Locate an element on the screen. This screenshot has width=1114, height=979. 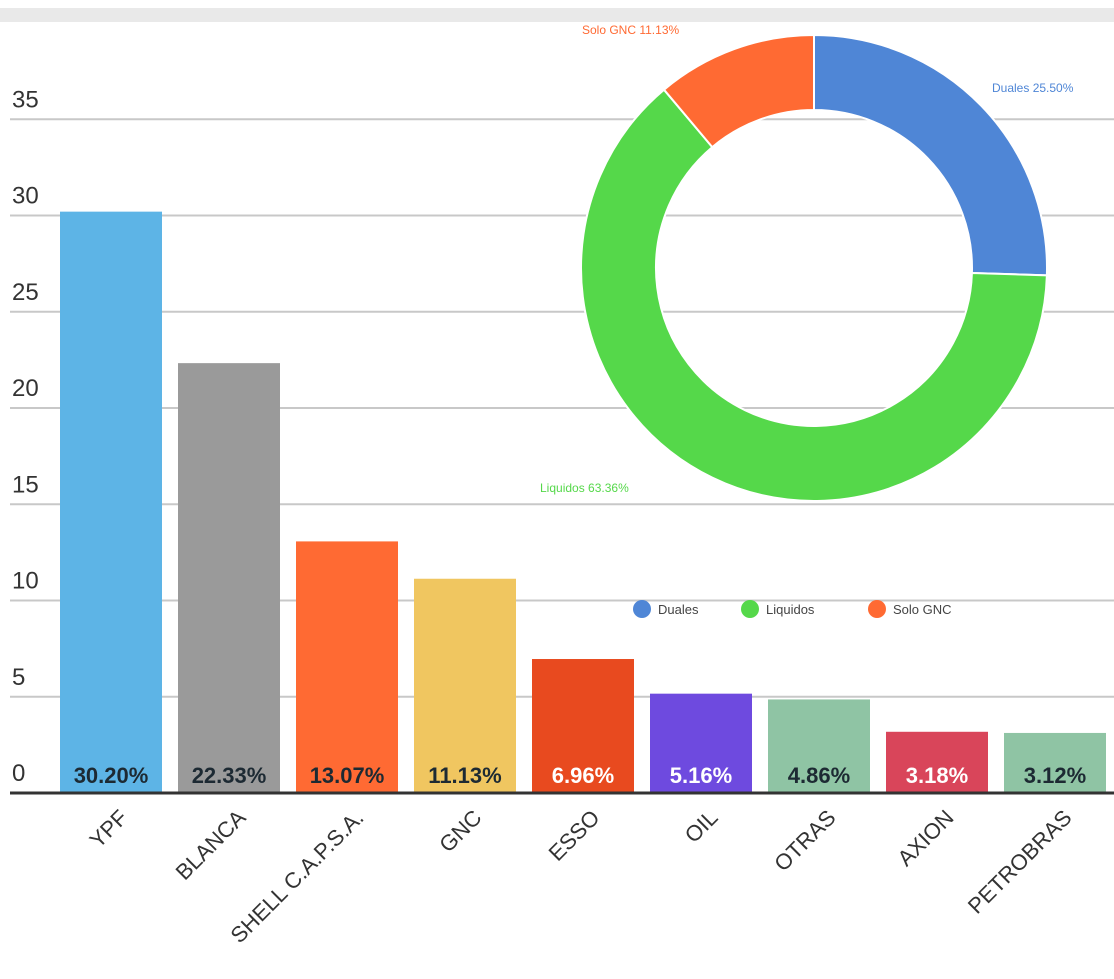
bar-esso is located at coordinates (583, 726).